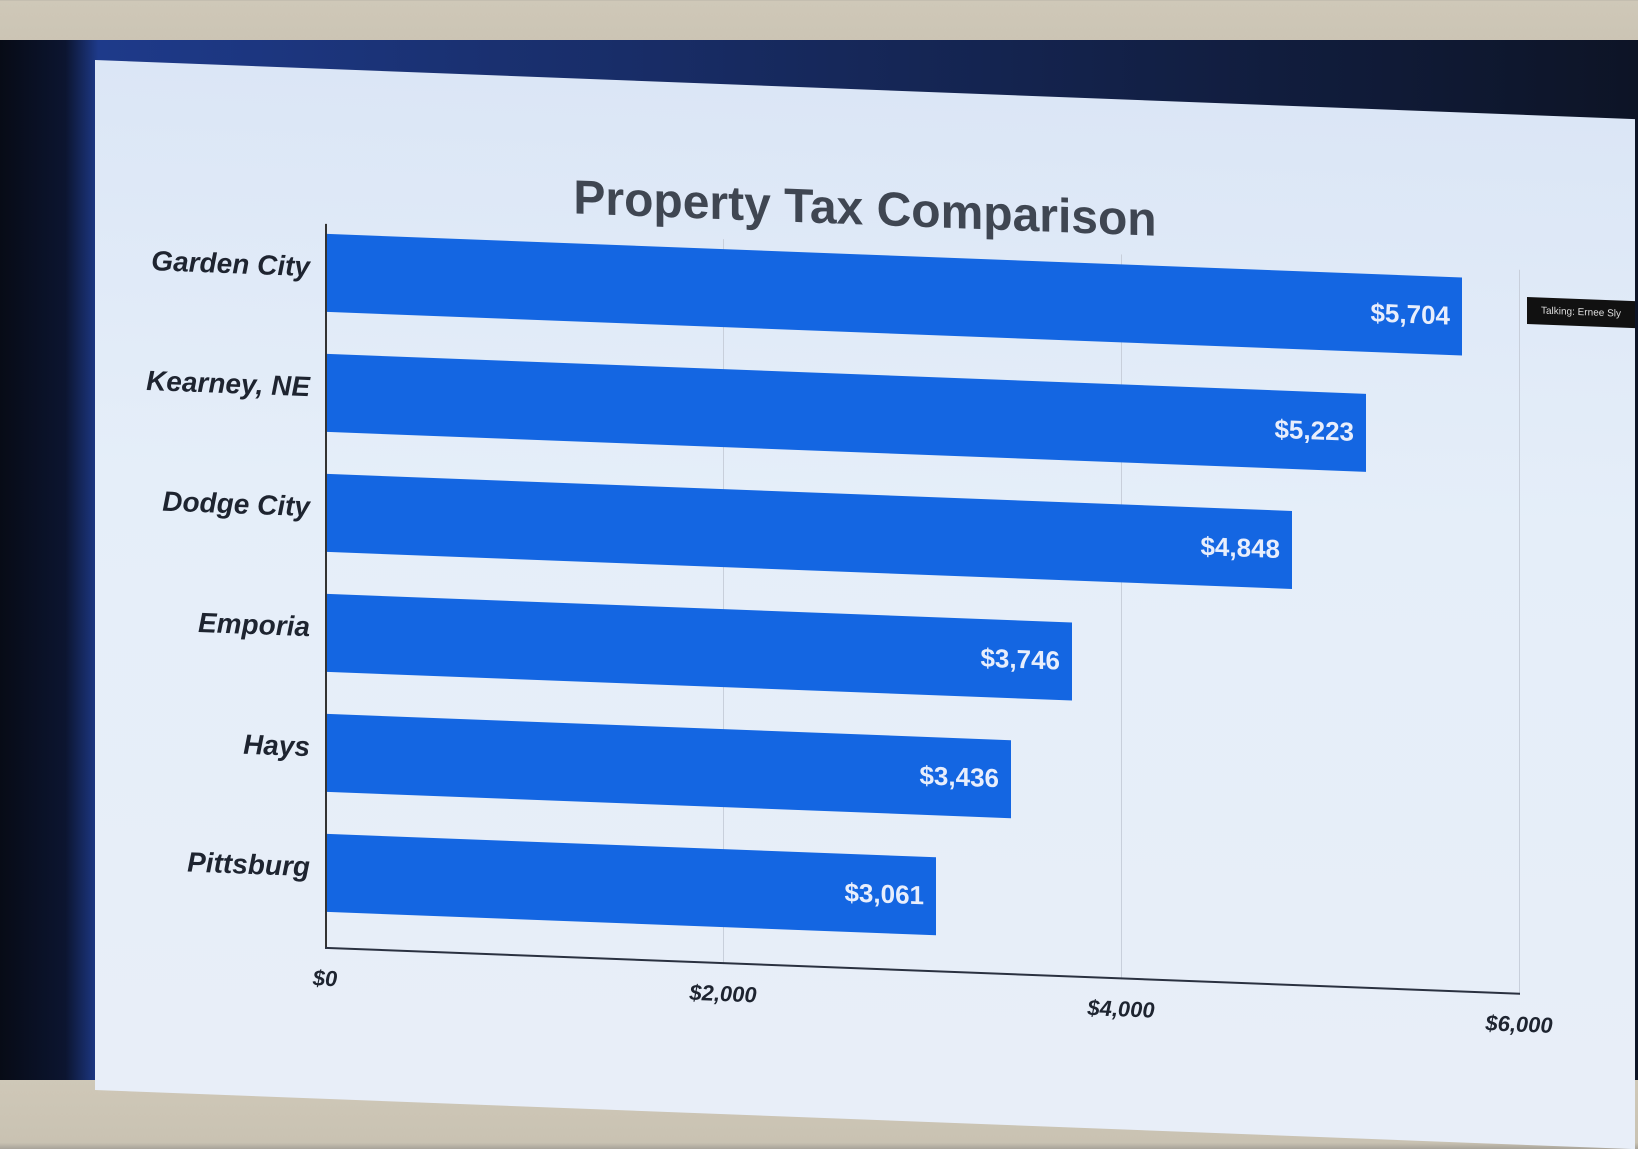  What do you see at coordinates (326, 586) in the screenshot?
I see `y-axis` at bounding box center [326, 586].